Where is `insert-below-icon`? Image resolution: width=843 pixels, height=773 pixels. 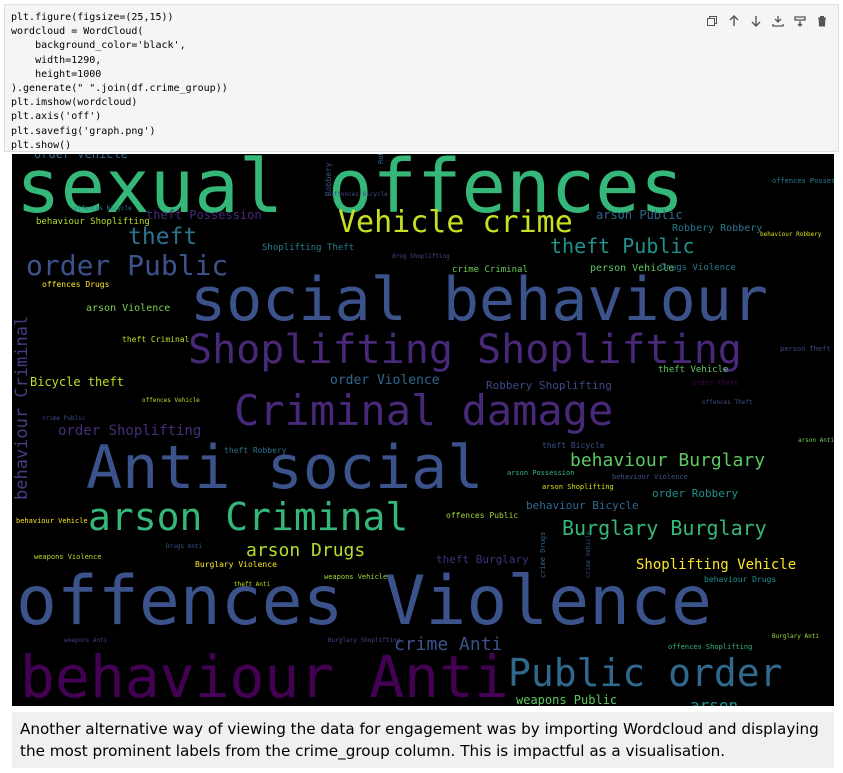
insert-below-icon is located at coordinates (778, 21).